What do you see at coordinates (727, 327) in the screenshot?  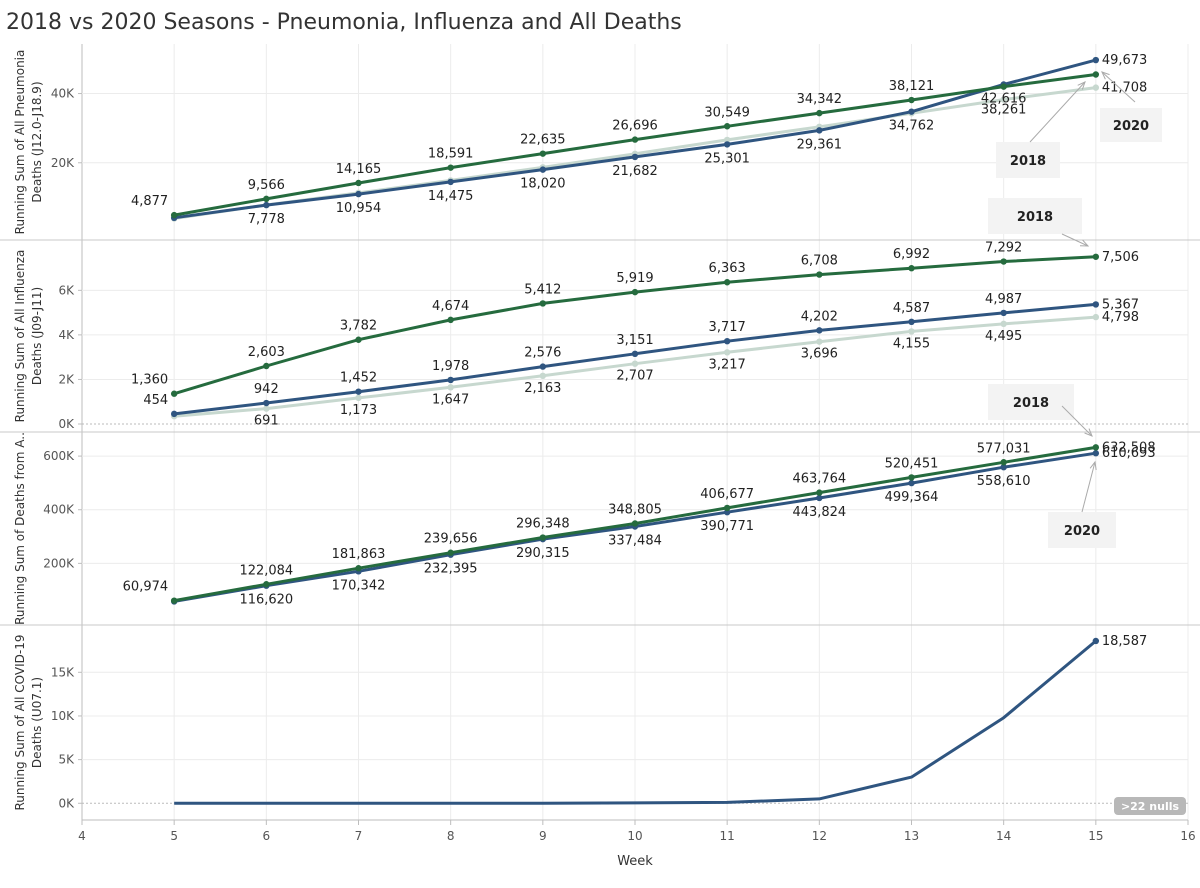 I see `data-label: 3,717` at bounding box center [727, 327].